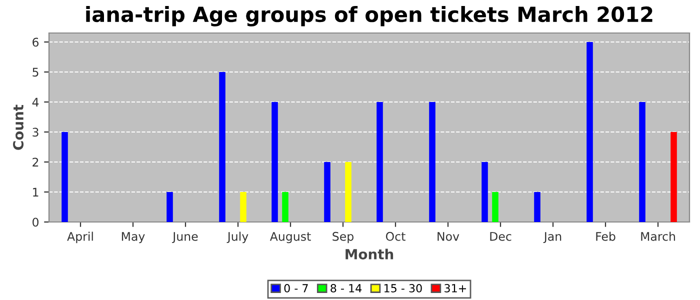 This screenshot has height=300, width=700. What do you see at coordinates (35, 222) in the screenshot?
I see `y-tick-label: 0` at bounding box center [35, 222].